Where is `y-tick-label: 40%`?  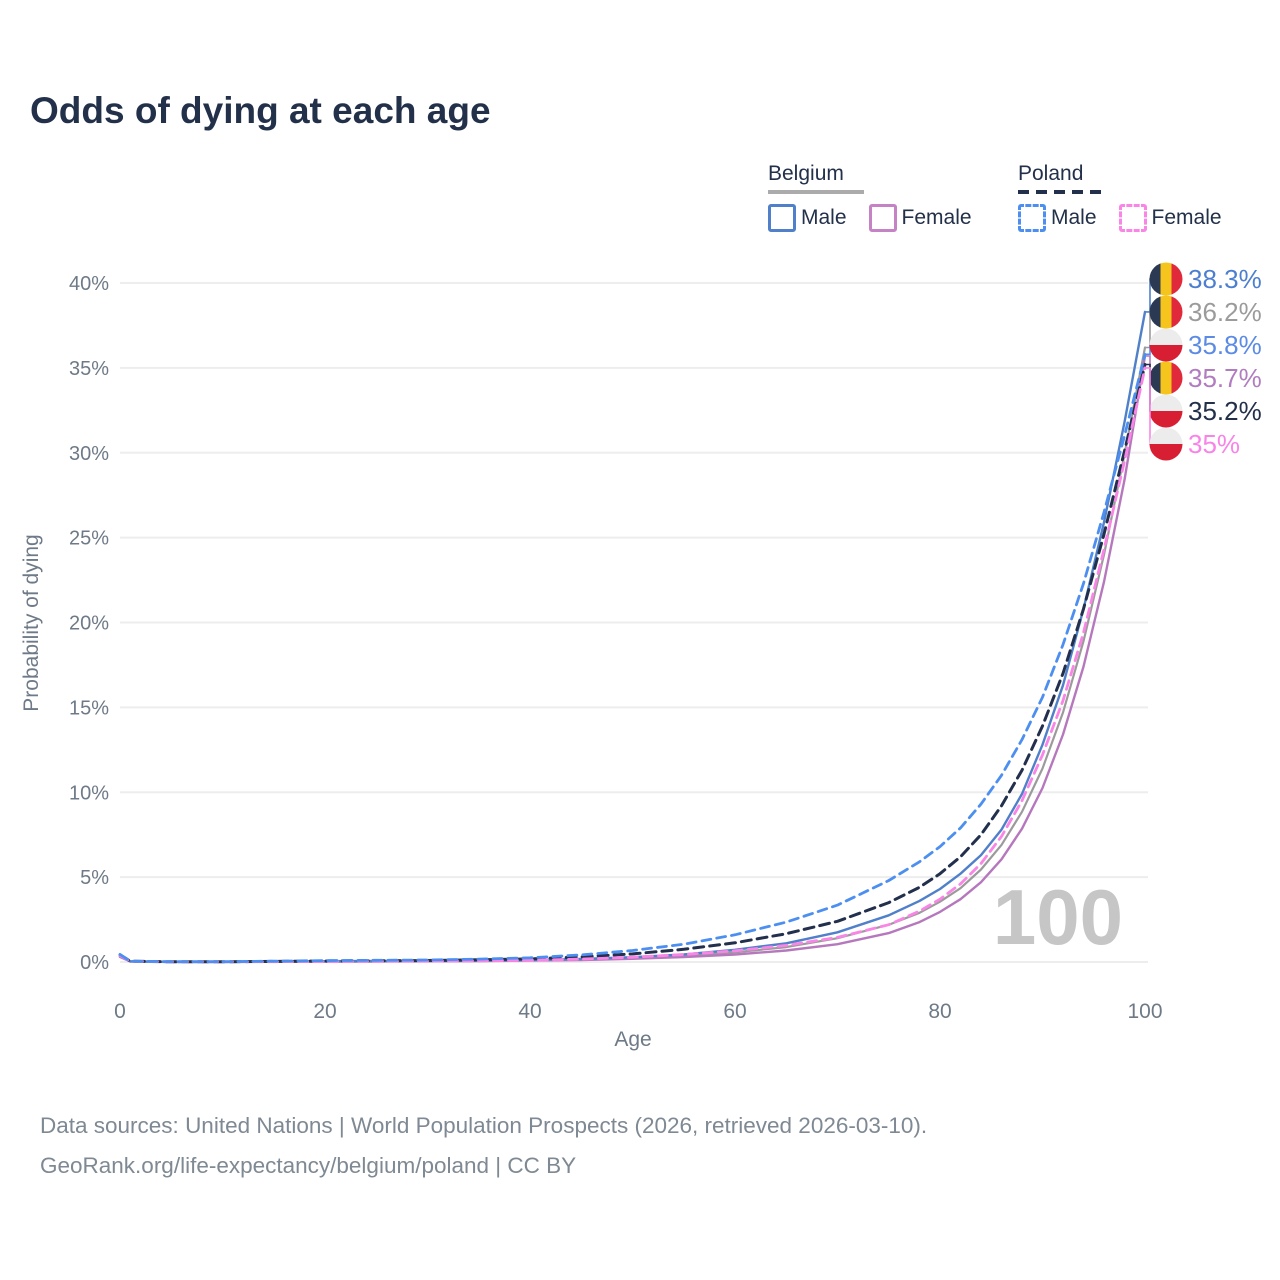 y-tick-label: 40% is located at coordinates (89, 284).